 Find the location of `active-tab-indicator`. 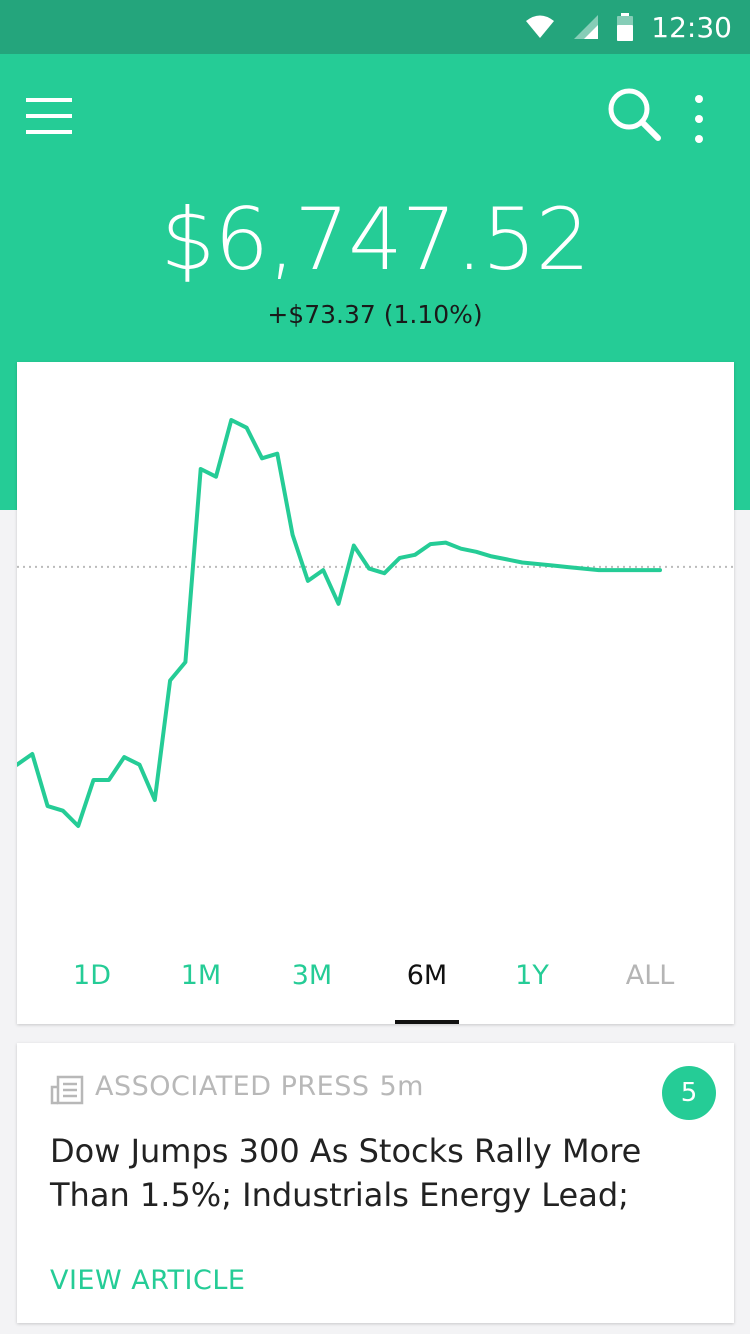

active-tab-indicator is located at coordinates (427, 1022).